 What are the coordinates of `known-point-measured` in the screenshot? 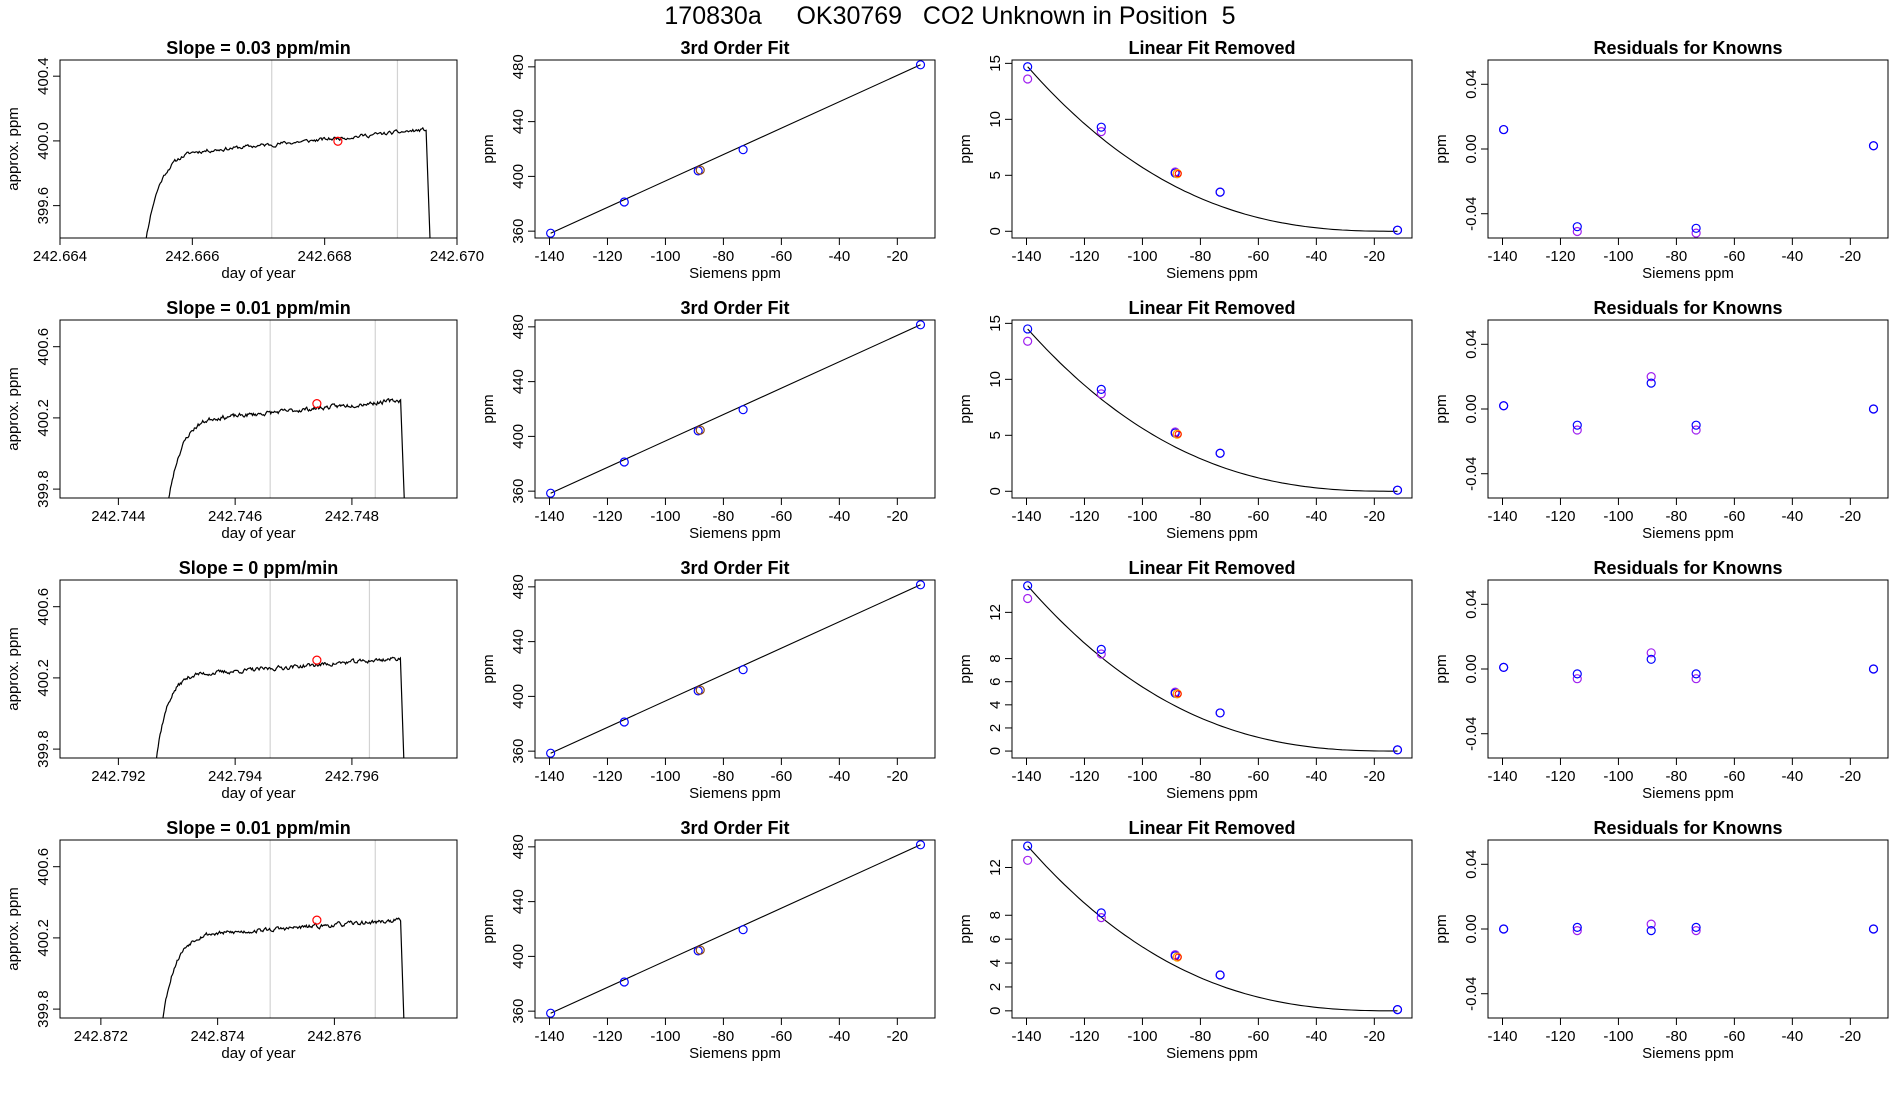 It's located at (1101, 654).